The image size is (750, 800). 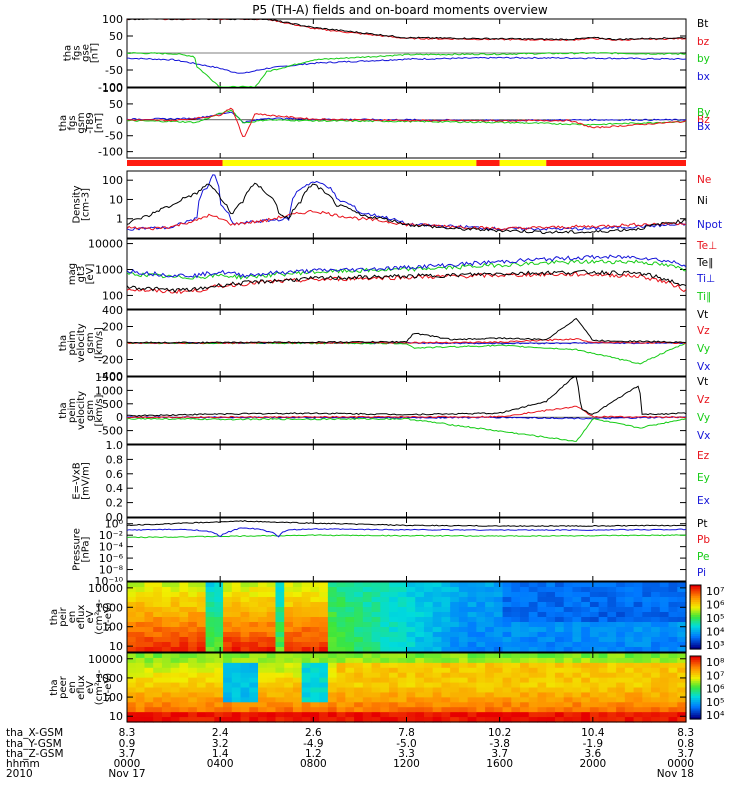 I want to click on orbit-value: 0000, so click(x=127, y=764).